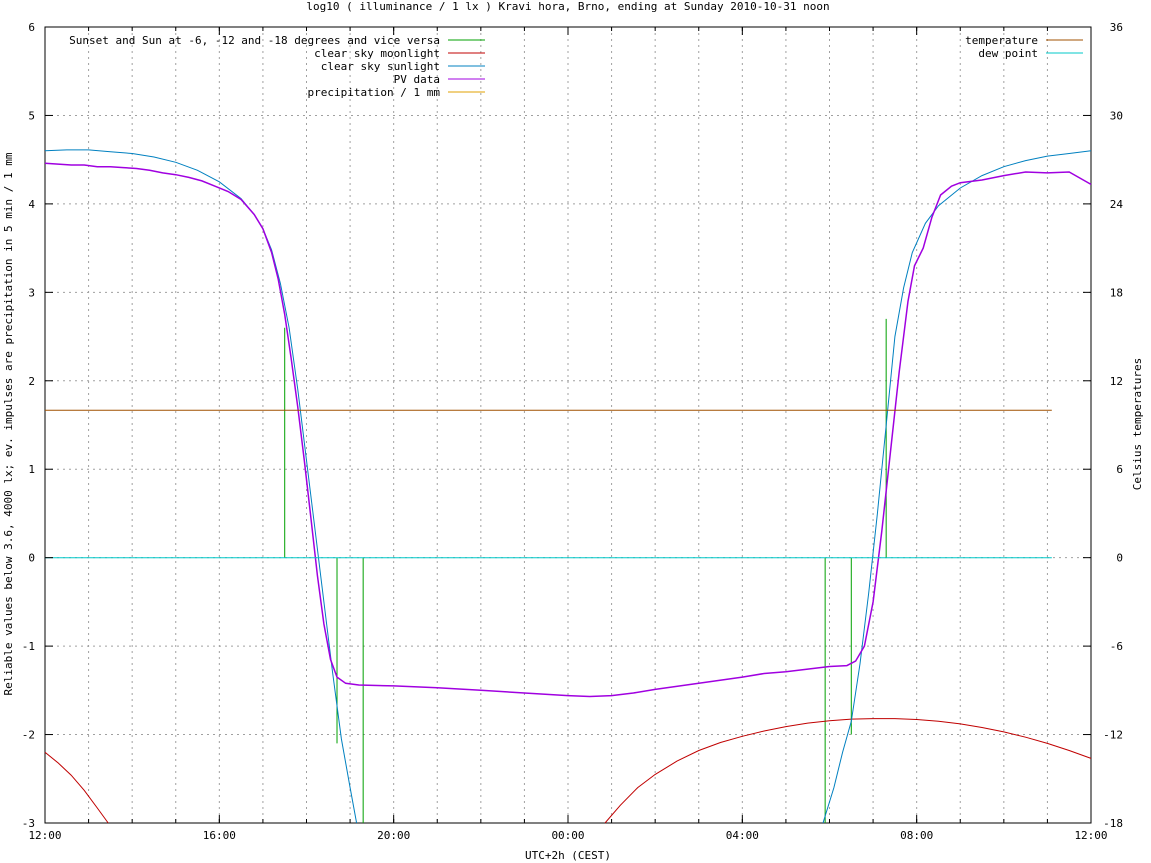  What do you see at coordinates (31, 292) in the screenshot?
I see `y-tick-label: 3` at bounding box center [31, 292].